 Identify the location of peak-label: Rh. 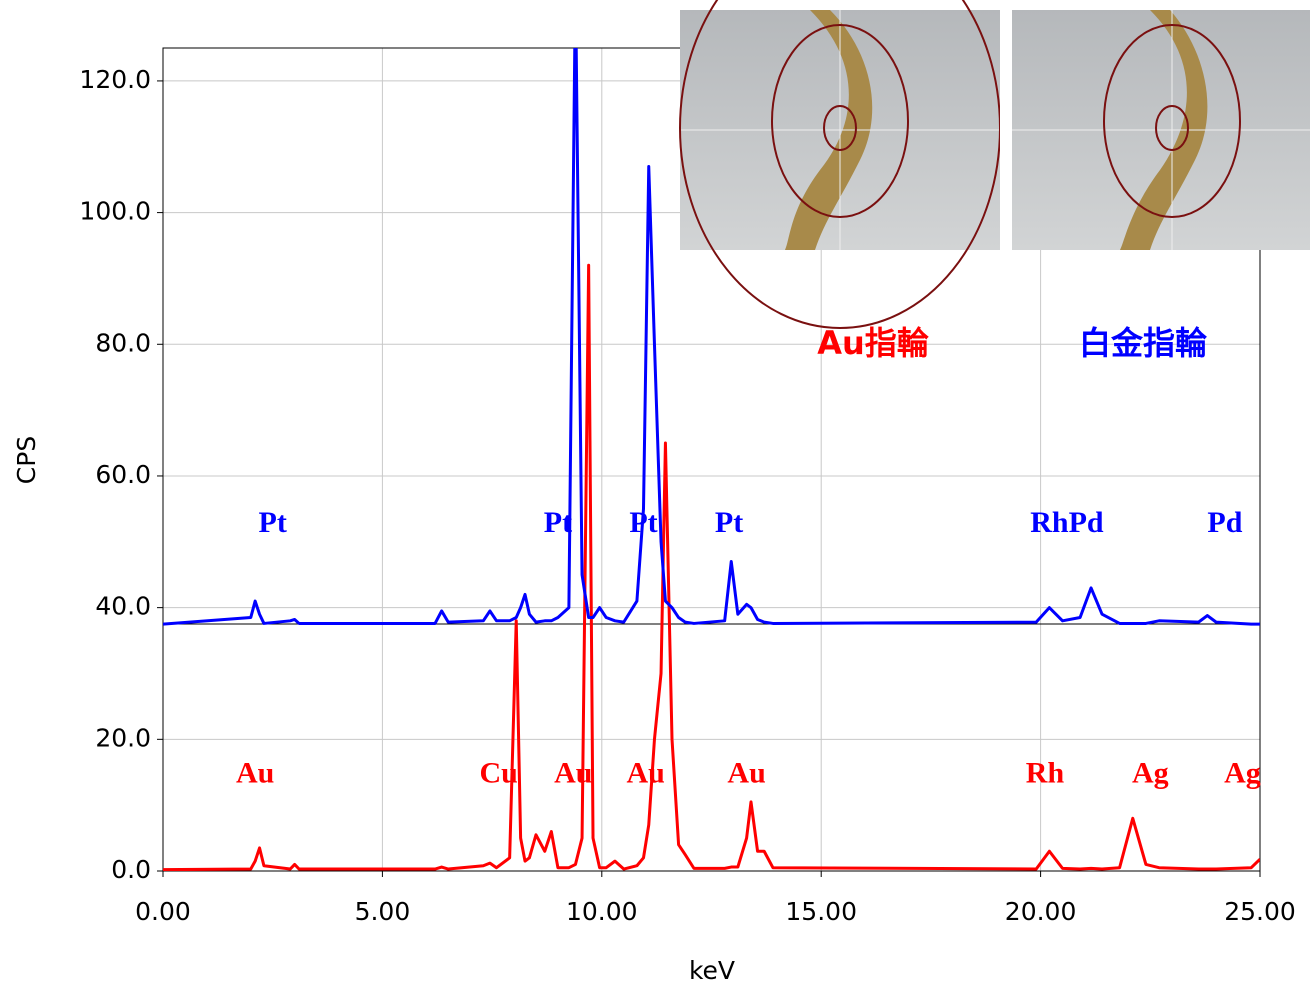
(1045, 772).